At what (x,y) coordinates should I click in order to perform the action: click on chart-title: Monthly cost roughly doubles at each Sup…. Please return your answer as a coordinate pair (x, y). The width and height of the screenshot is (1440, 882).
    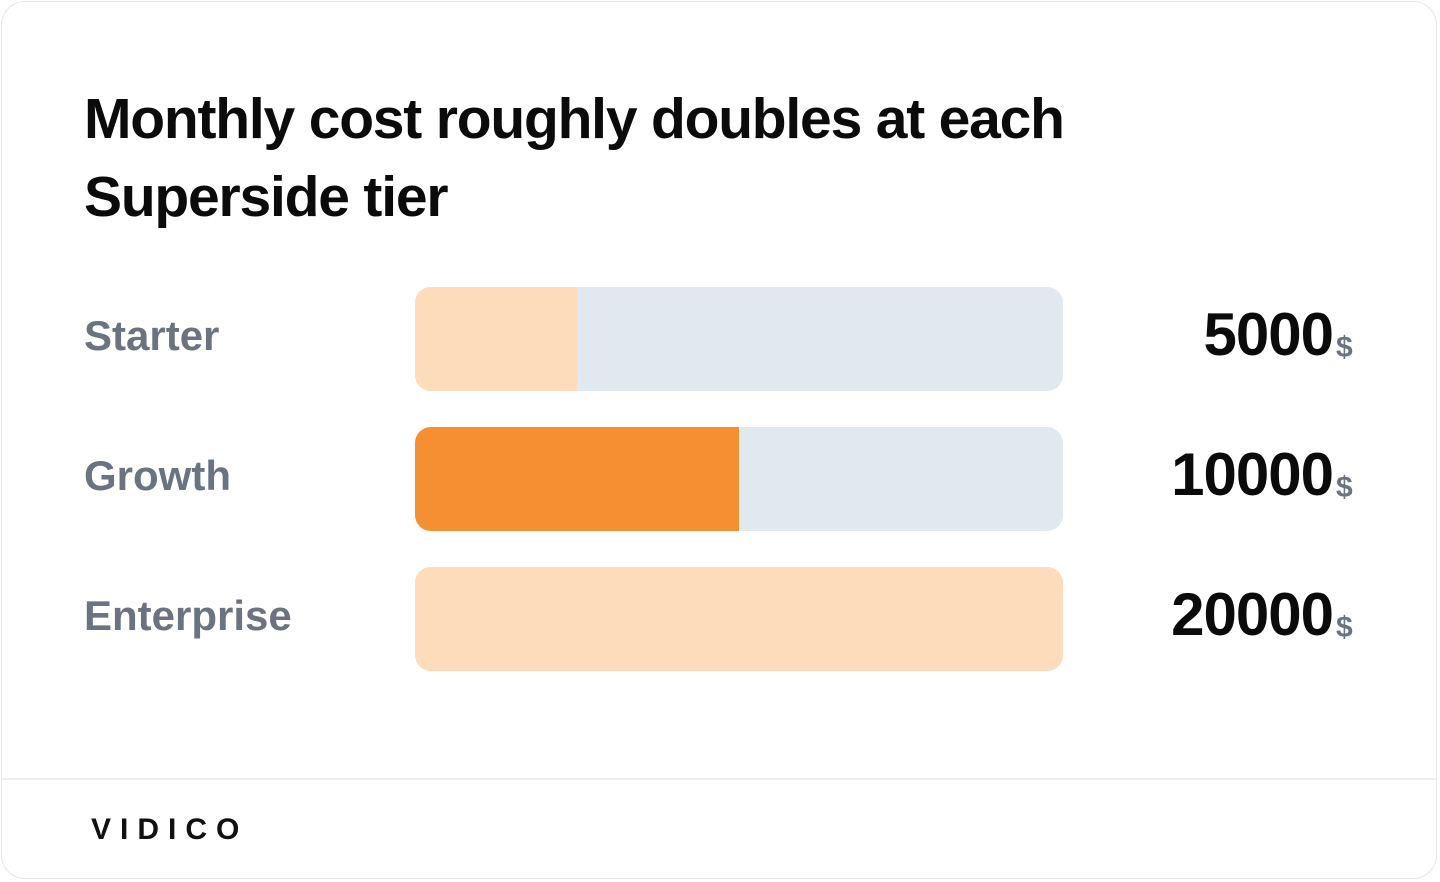
    Looking at the image, I should click on (574, 158).